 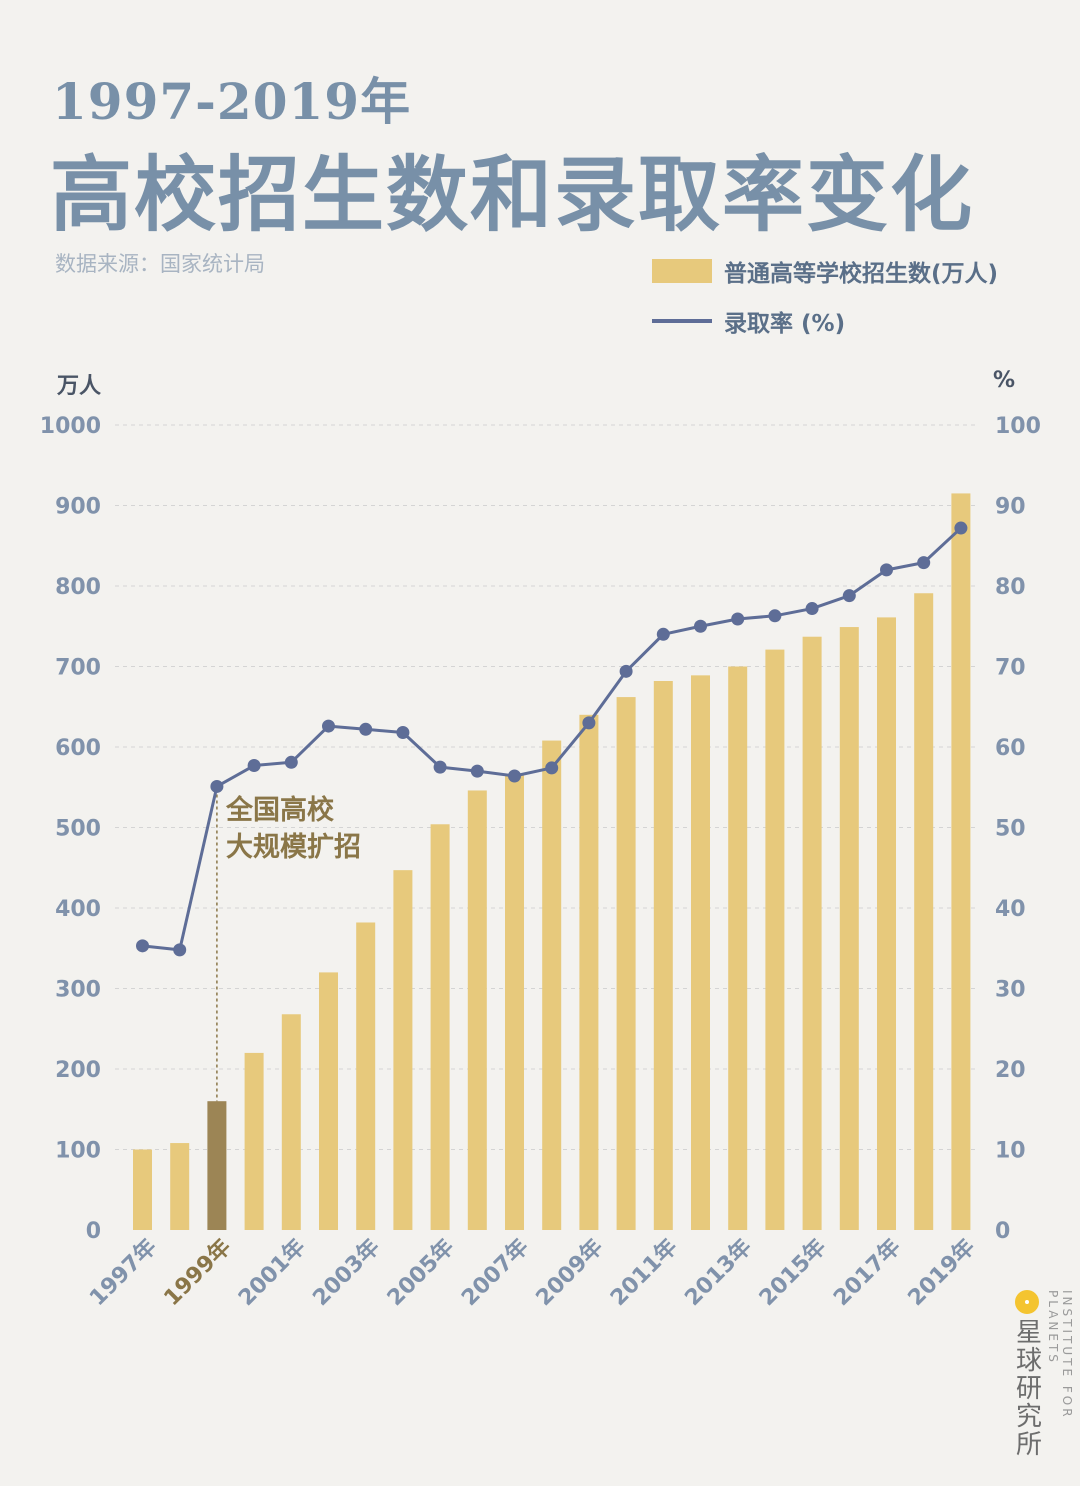 I want to click on left-axis-unit: 万人, so click(x=79, y=386).